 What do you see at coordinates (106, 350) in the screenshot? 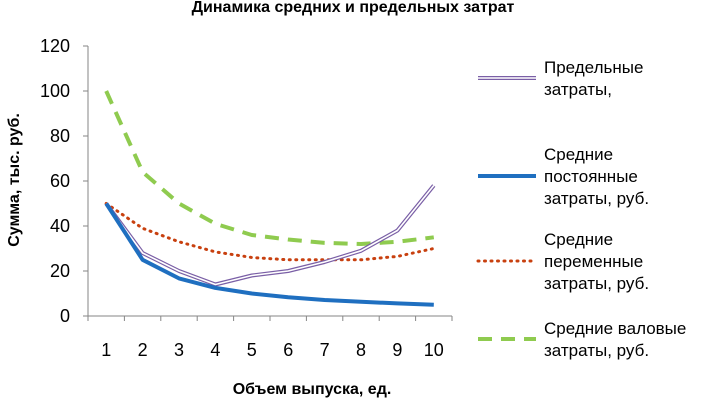
I see `x-tick-label: 1` at bounding box center [106, 350].